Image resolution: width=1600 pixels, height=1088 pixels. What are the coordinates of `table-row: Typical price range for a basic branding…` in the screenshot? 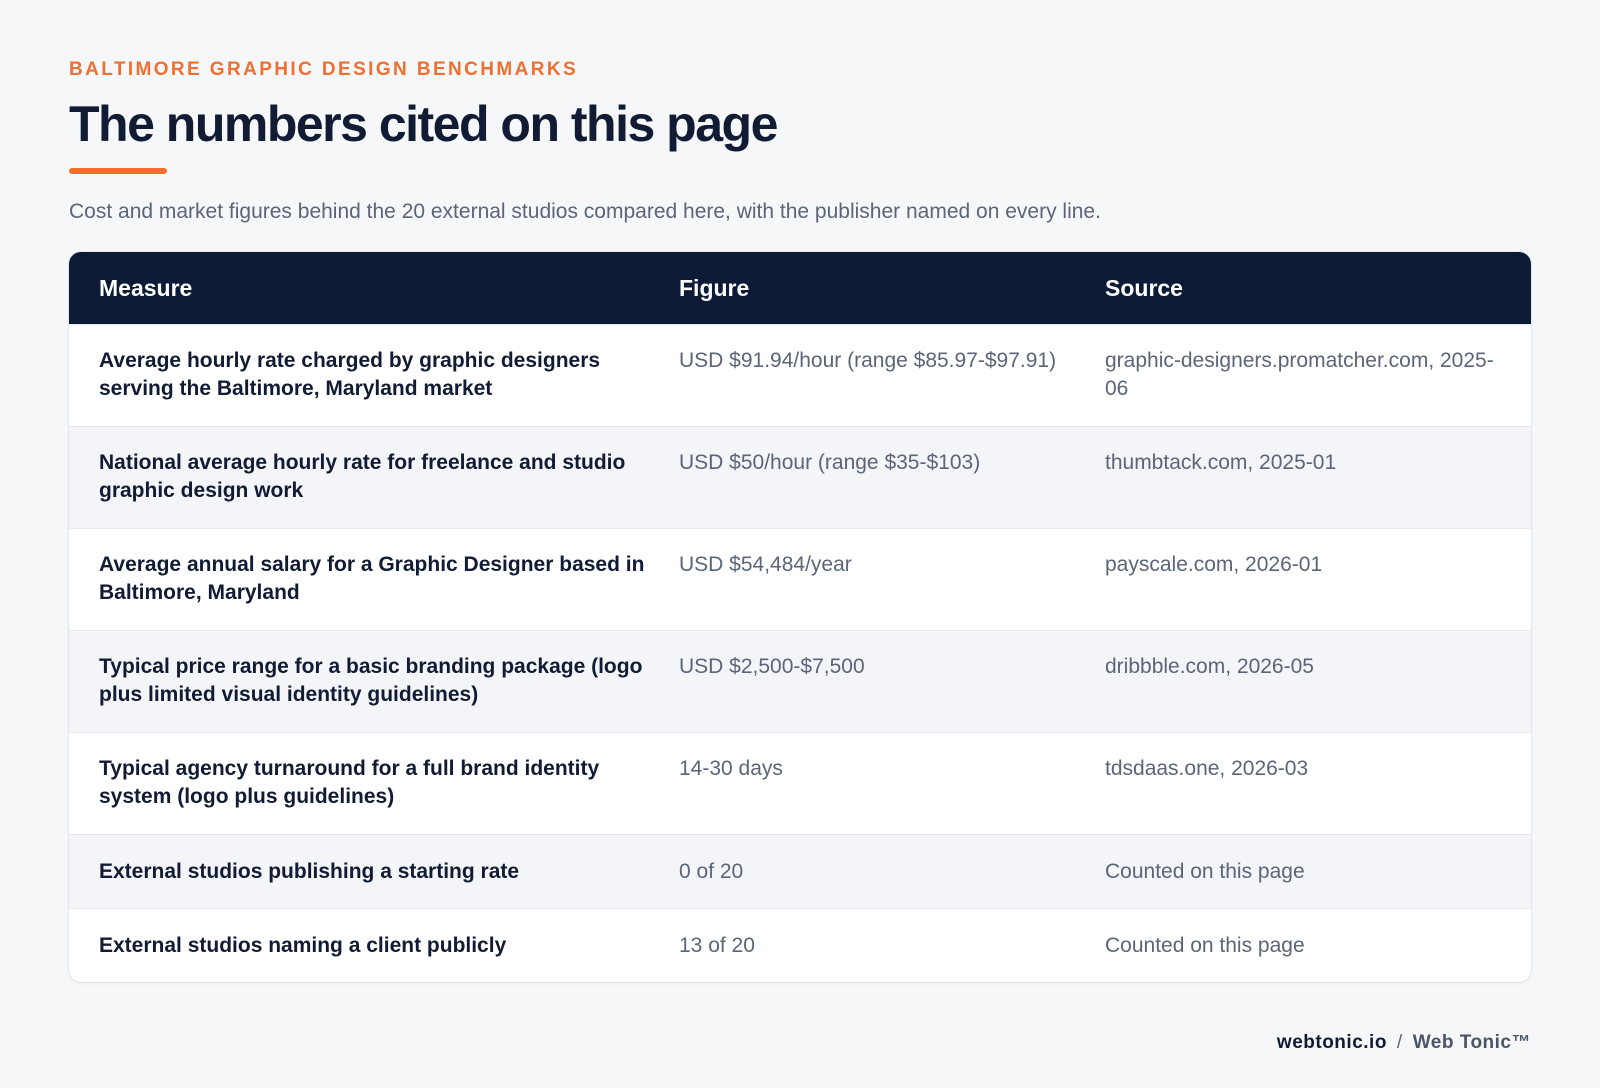 It's located at (800, 681).